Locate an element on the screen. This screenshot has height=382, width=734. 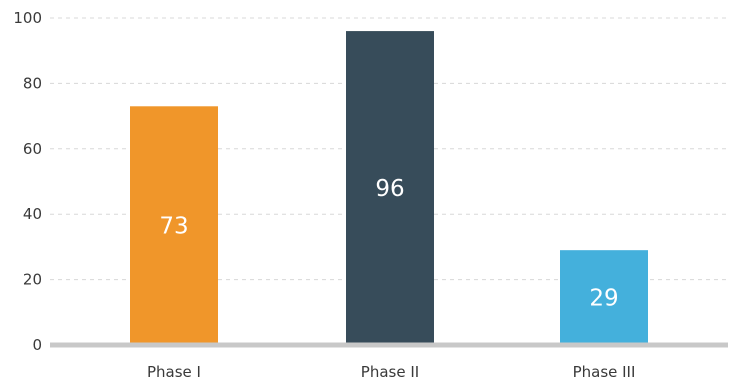
y-tick-label-80: 80 is located at coordinates (32, 83).